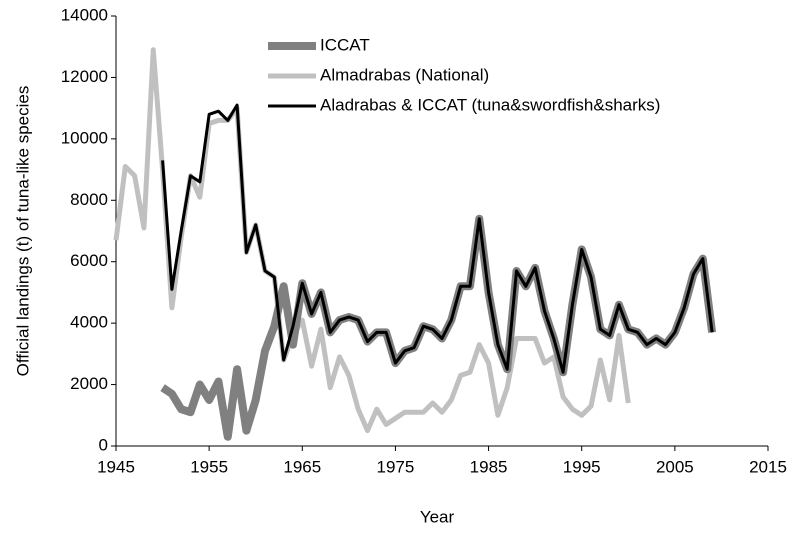 The image size is (795, 534). I want to click on legend-label: ICCAT, so click(345, 44).